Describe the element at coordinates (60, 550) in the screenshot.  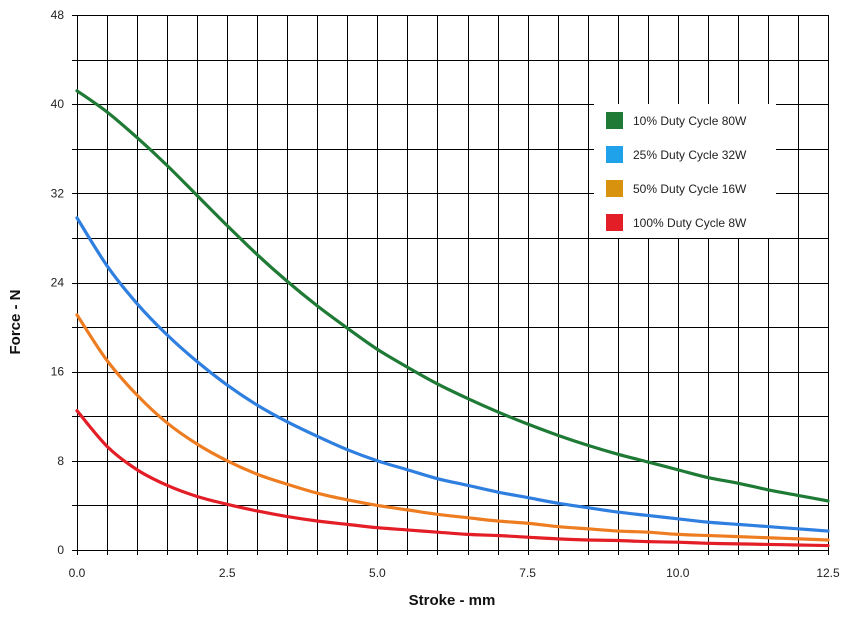
I see `y-tick-label: 0` at that location.